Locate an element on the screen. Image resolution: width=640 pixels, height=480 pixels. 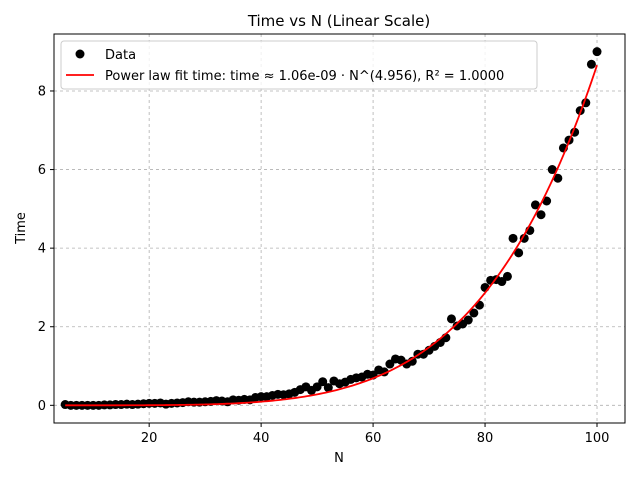
y-axis-label: Time is located at coordinates (21, 228).